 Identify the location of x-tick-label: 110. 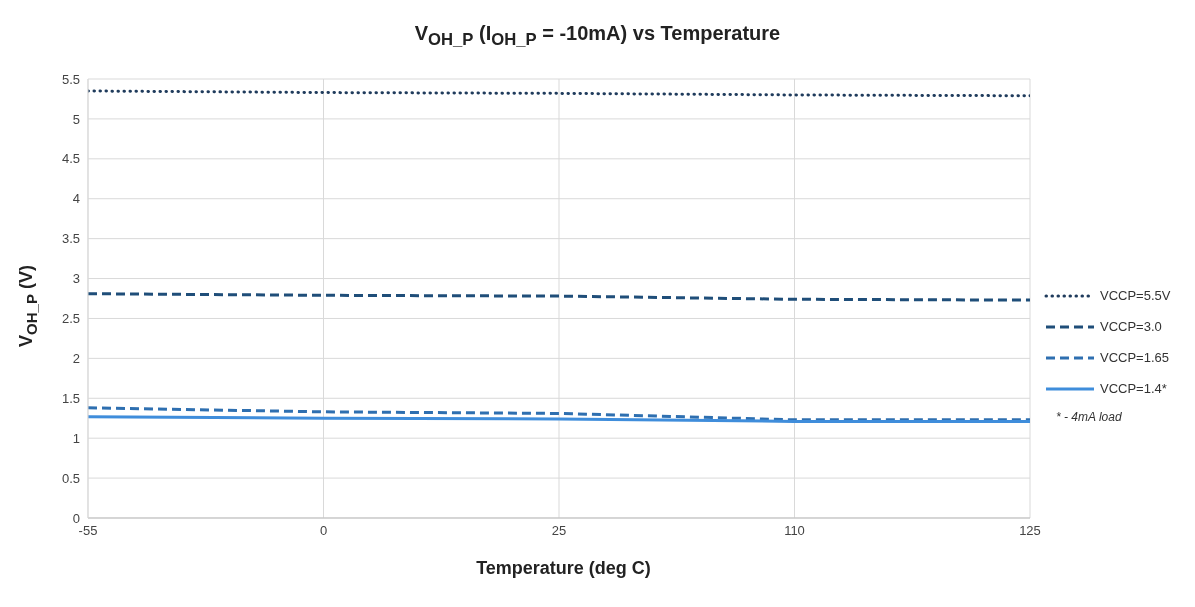
(794, 531).